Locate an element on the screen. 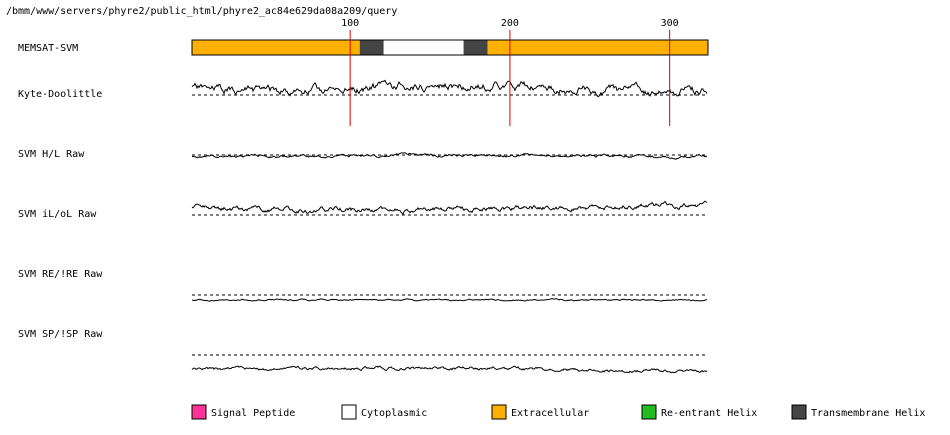 The height and width of the screenshot is (435, 950). tick-label-200: 200 is located at coordinates (510, 23).